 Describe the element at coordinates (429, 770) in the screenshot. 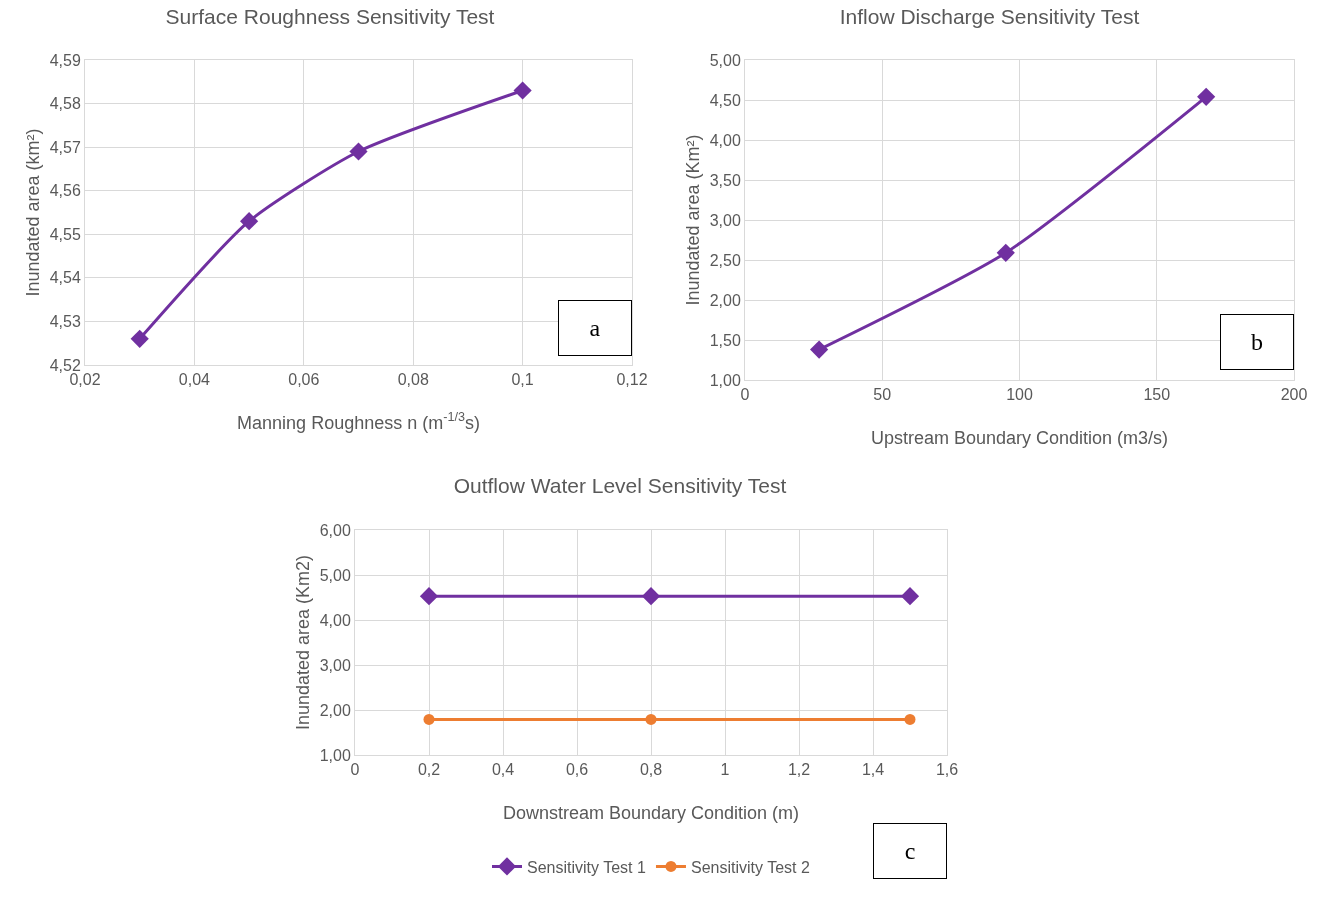

I see `x-tick-label: 0,2` at that location.